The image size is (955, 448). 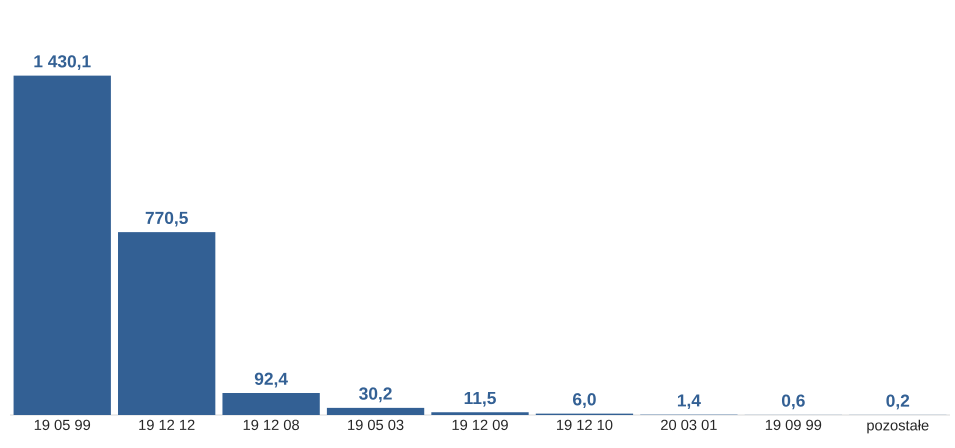 I want to click on x-tick-label: 19 12 09, so click(x=480, y=425).